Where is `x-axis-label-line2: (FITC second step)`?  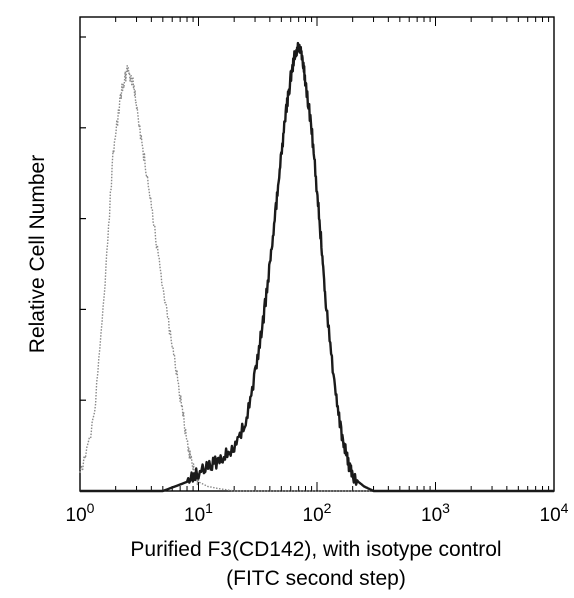 x-axis-label-line2: (FITC second step) is located at coordinates (316, 578).